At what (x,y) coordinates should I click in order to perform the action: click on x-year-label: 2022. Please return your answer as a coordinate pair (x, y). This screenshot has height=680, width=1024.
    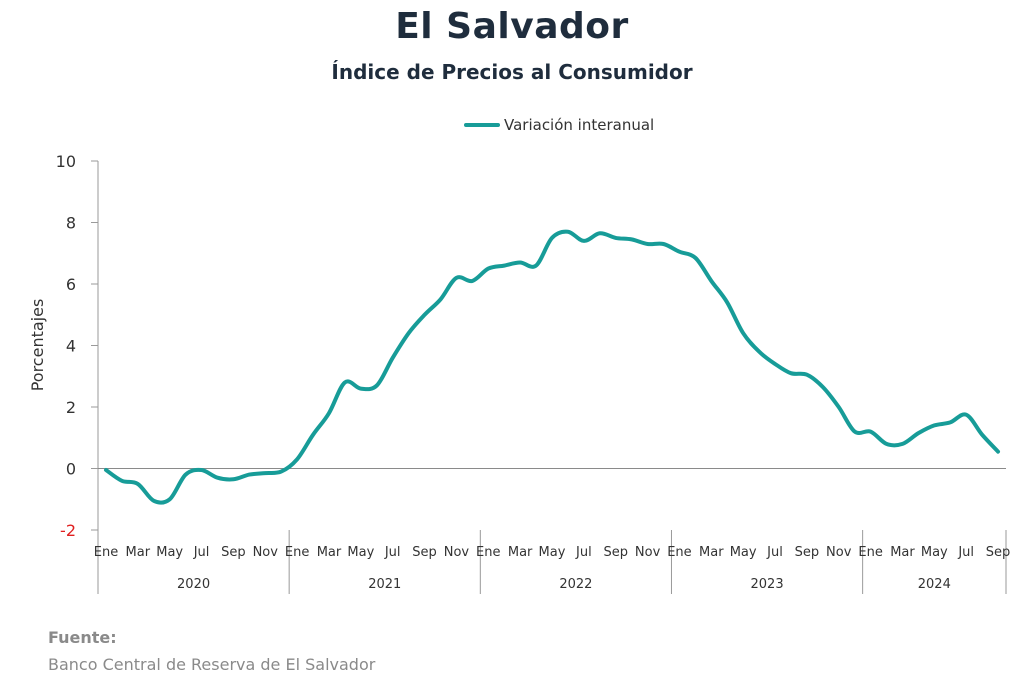
    Looking at the image, I should click on (575, 584).